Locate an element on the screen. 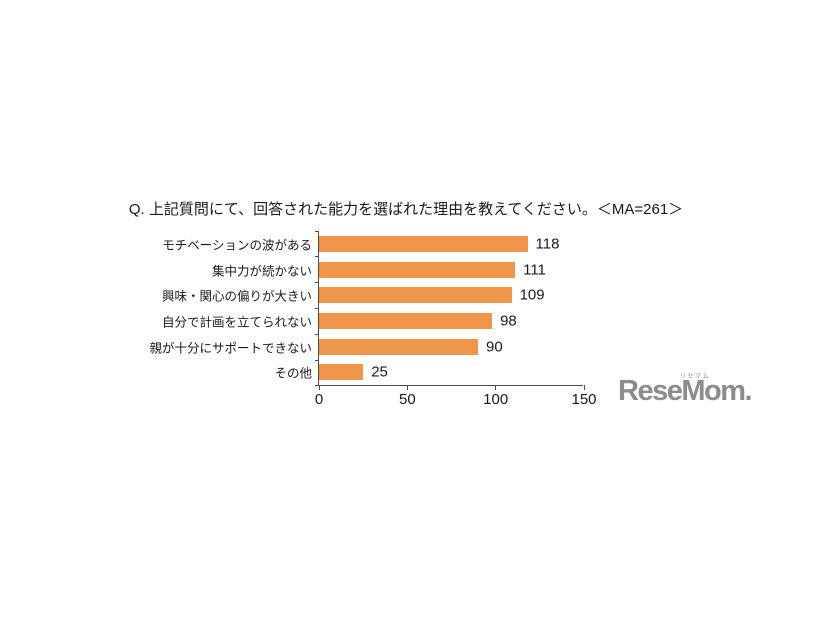  bar-value-label: 109 is located at coordinates (532, 295).